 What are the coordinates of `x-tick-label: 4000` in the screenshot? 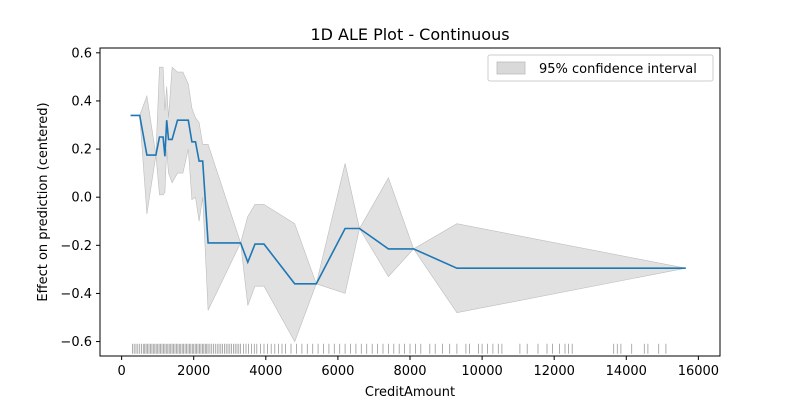 It's located at (265, 371).